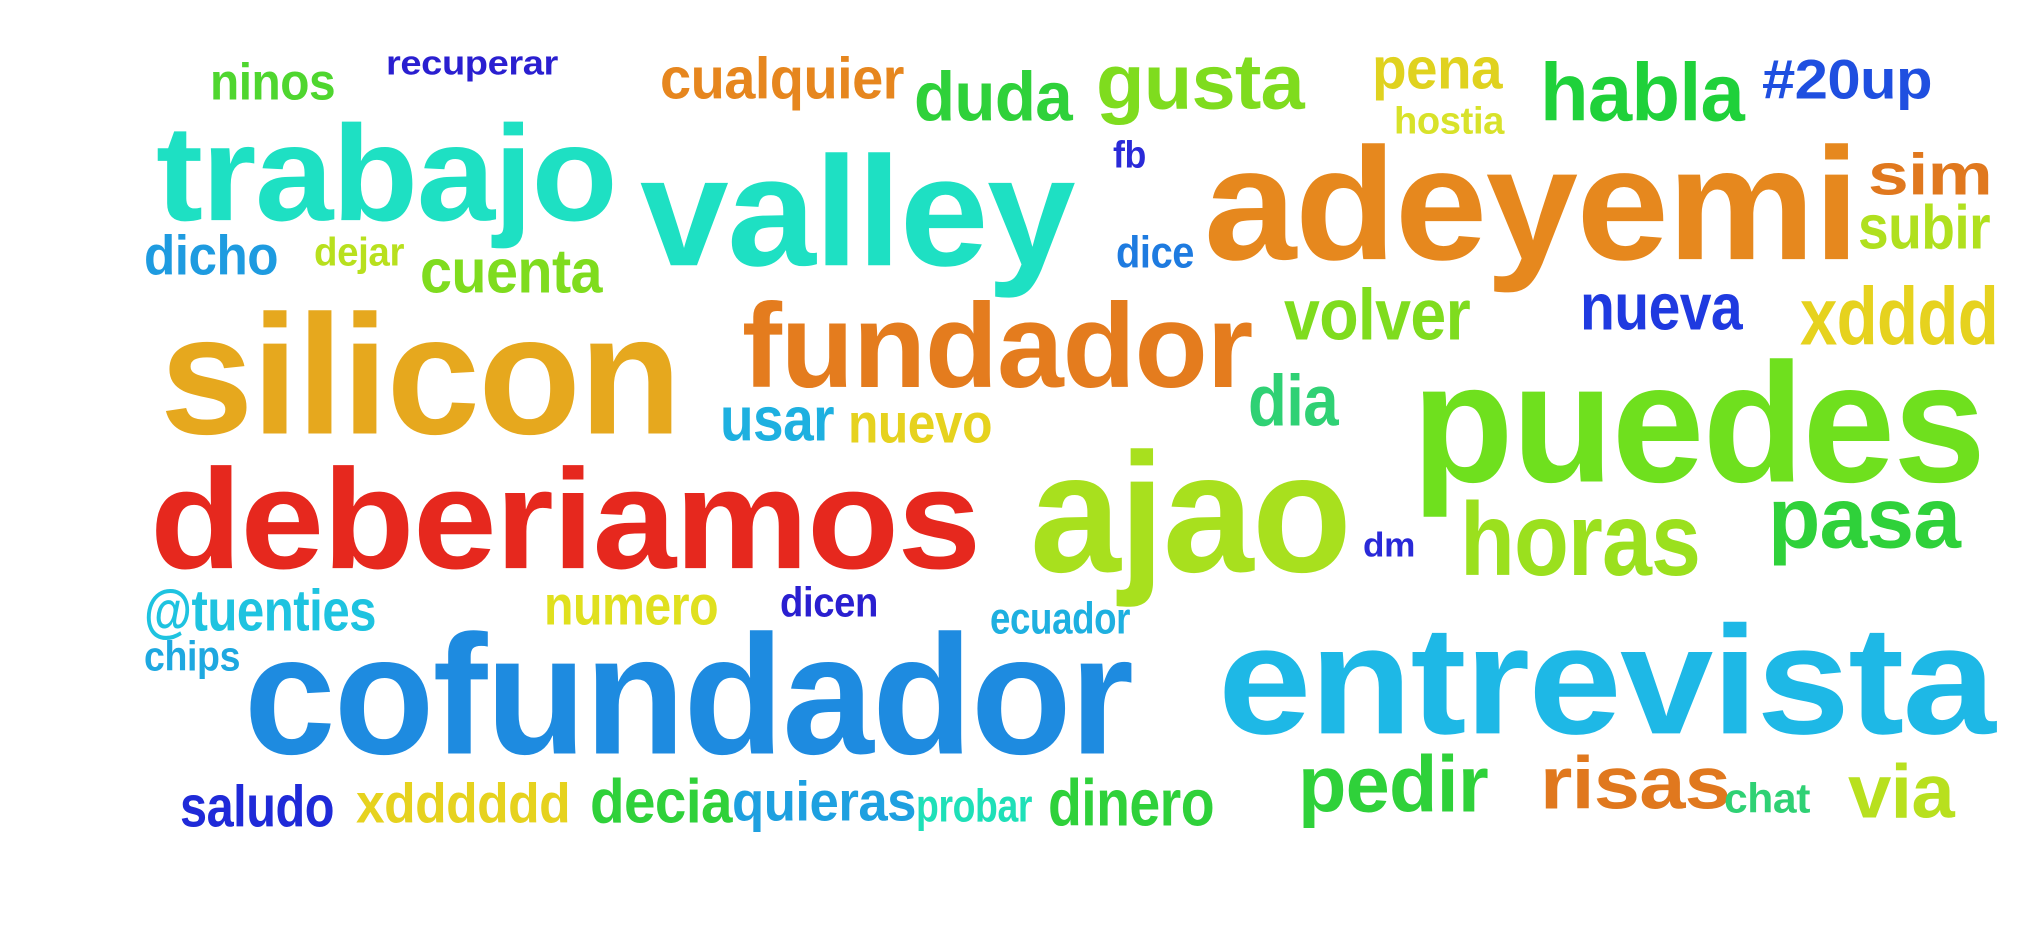  I want to click on word: dm, so click(1389, 544).